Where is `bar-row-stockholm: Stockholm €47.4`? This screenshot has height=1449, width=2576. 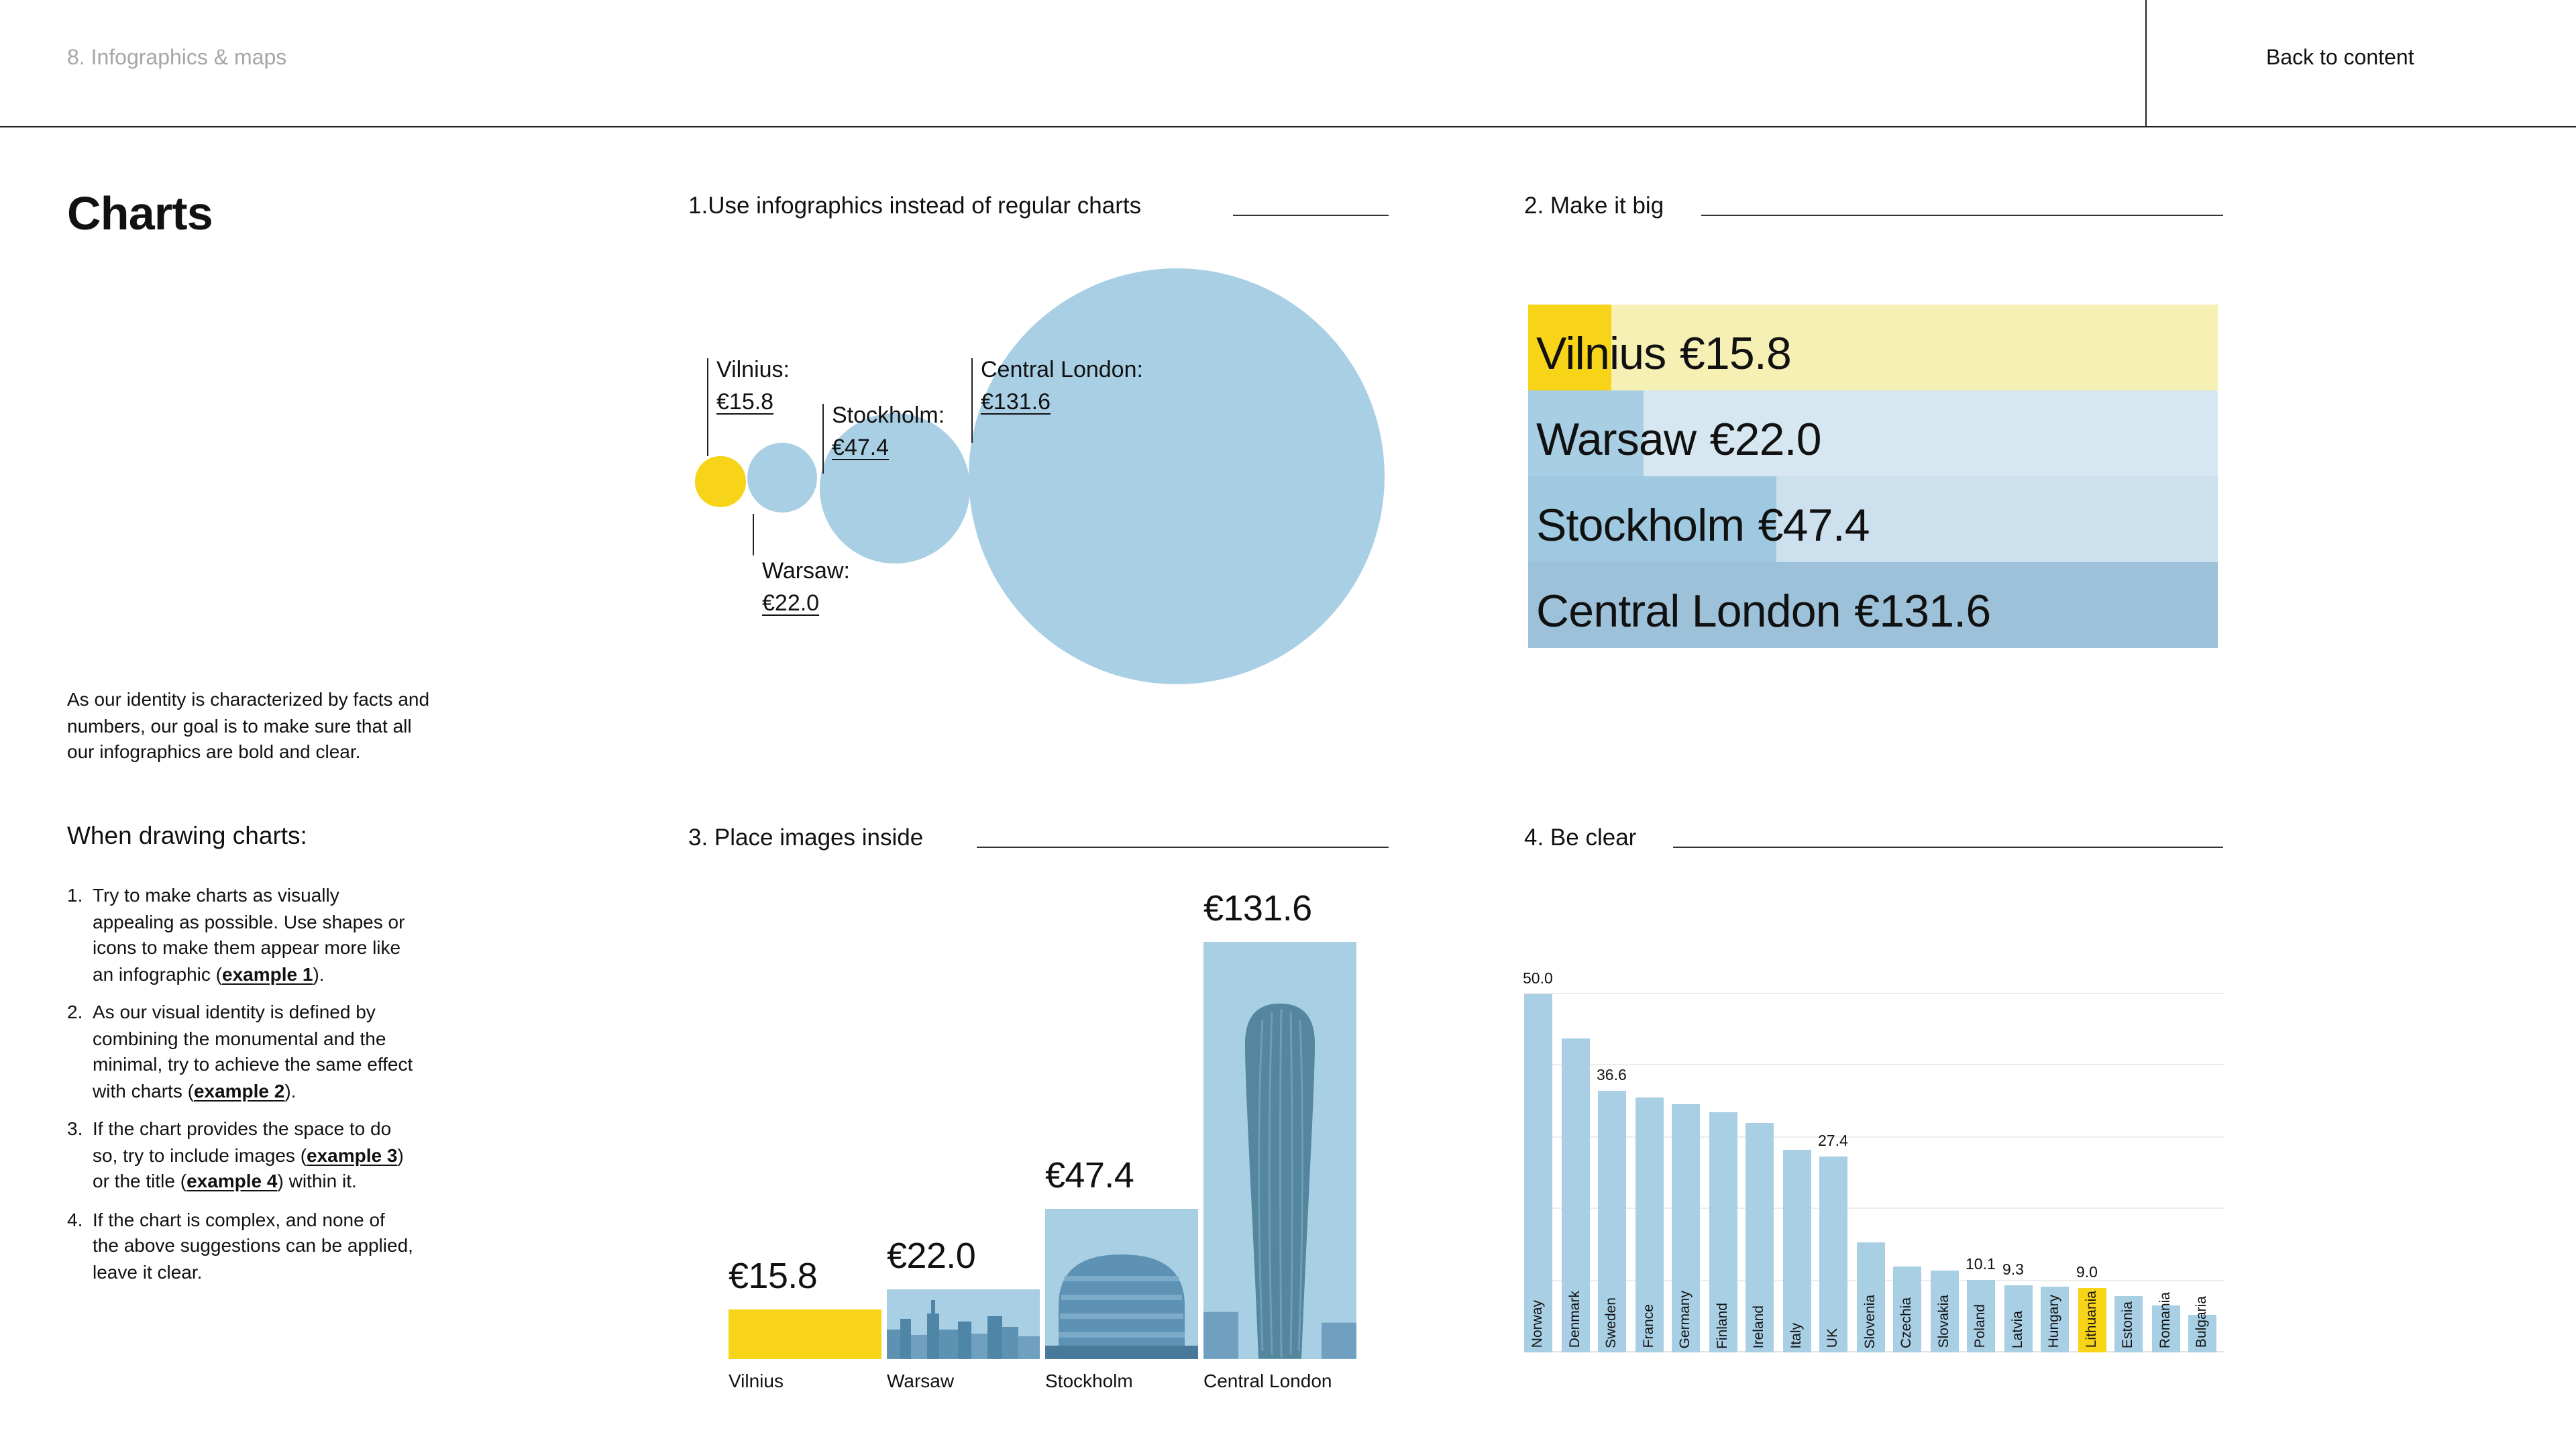
bar-row-stockholm: Stockholm €47.4 is located at coordinates (1873, 519).